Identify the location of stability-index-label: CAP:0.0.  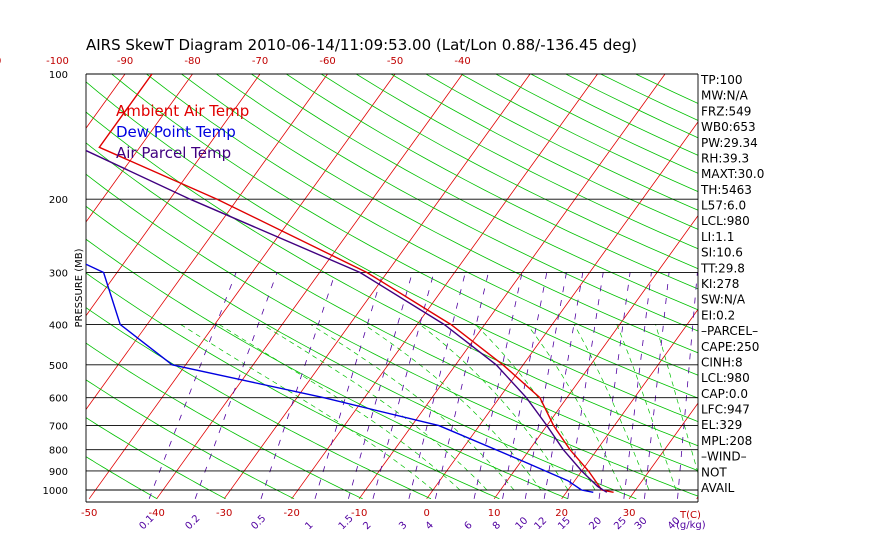
(724, 394).